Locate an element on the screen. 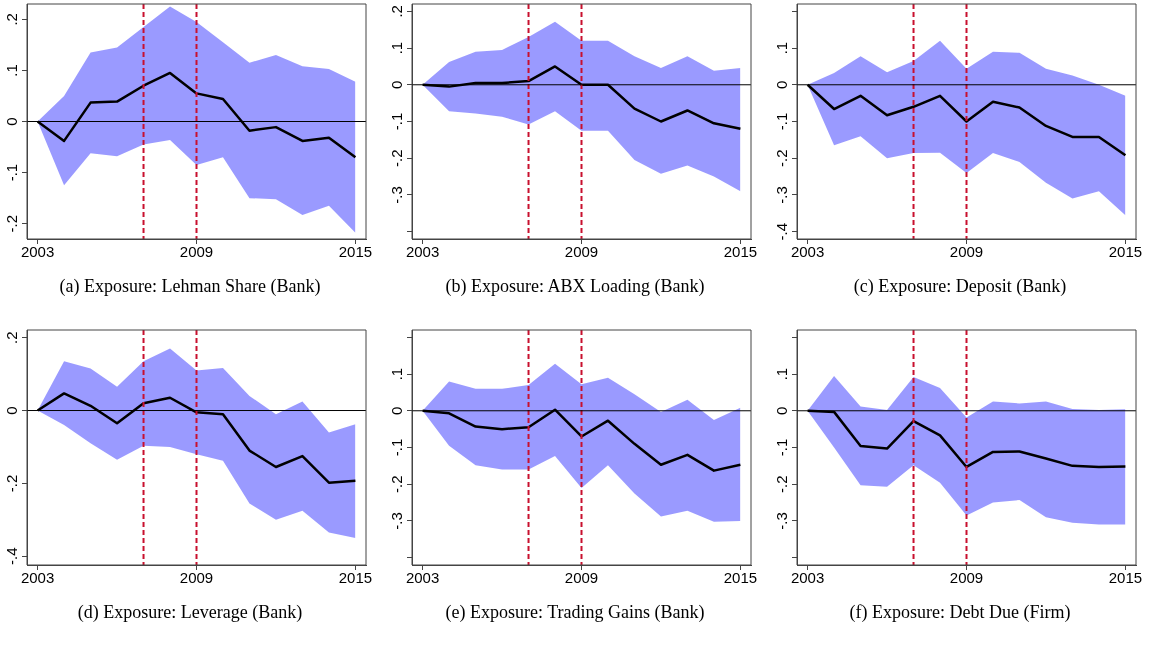 Image resolution: width=1157 pixels, height=652 pixels. text: (e) Exposure: Trading Gains (Bank) is located at coordinates (575, 612).